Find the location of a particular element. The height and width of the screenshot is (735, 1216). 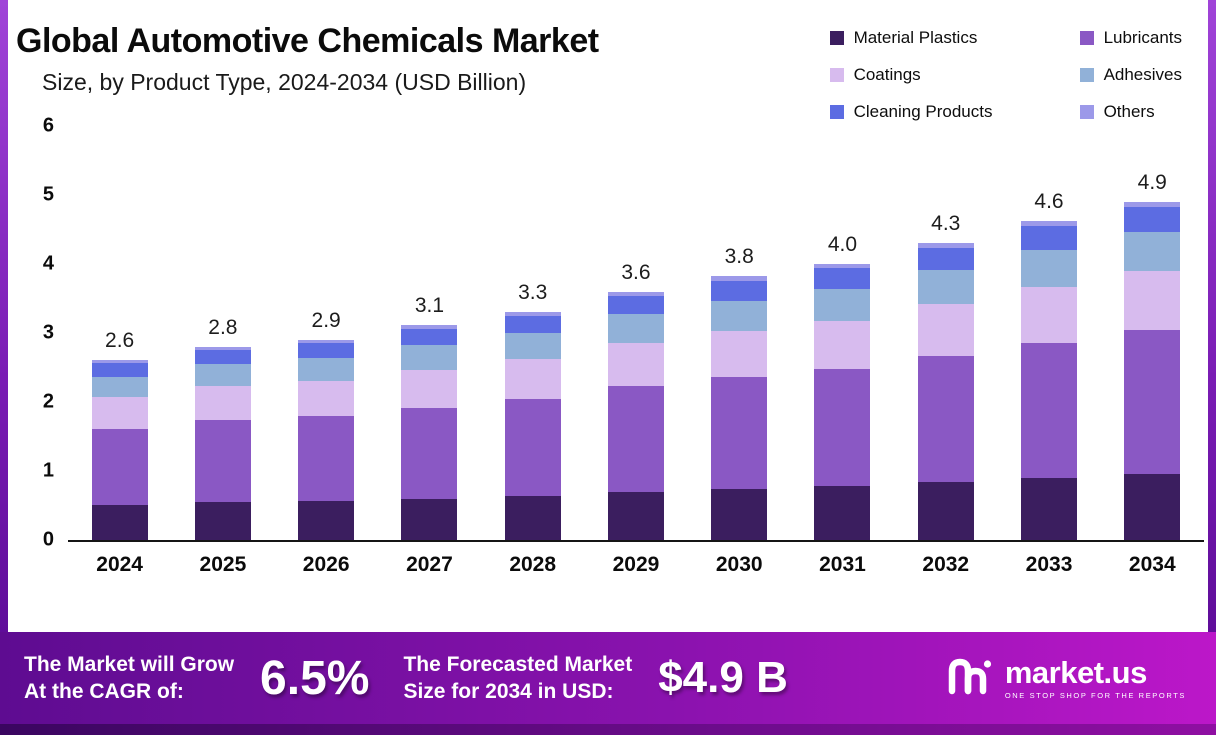

y-axis: 6 5 4 3 2 1 0 is located at coordinates (41, 333).